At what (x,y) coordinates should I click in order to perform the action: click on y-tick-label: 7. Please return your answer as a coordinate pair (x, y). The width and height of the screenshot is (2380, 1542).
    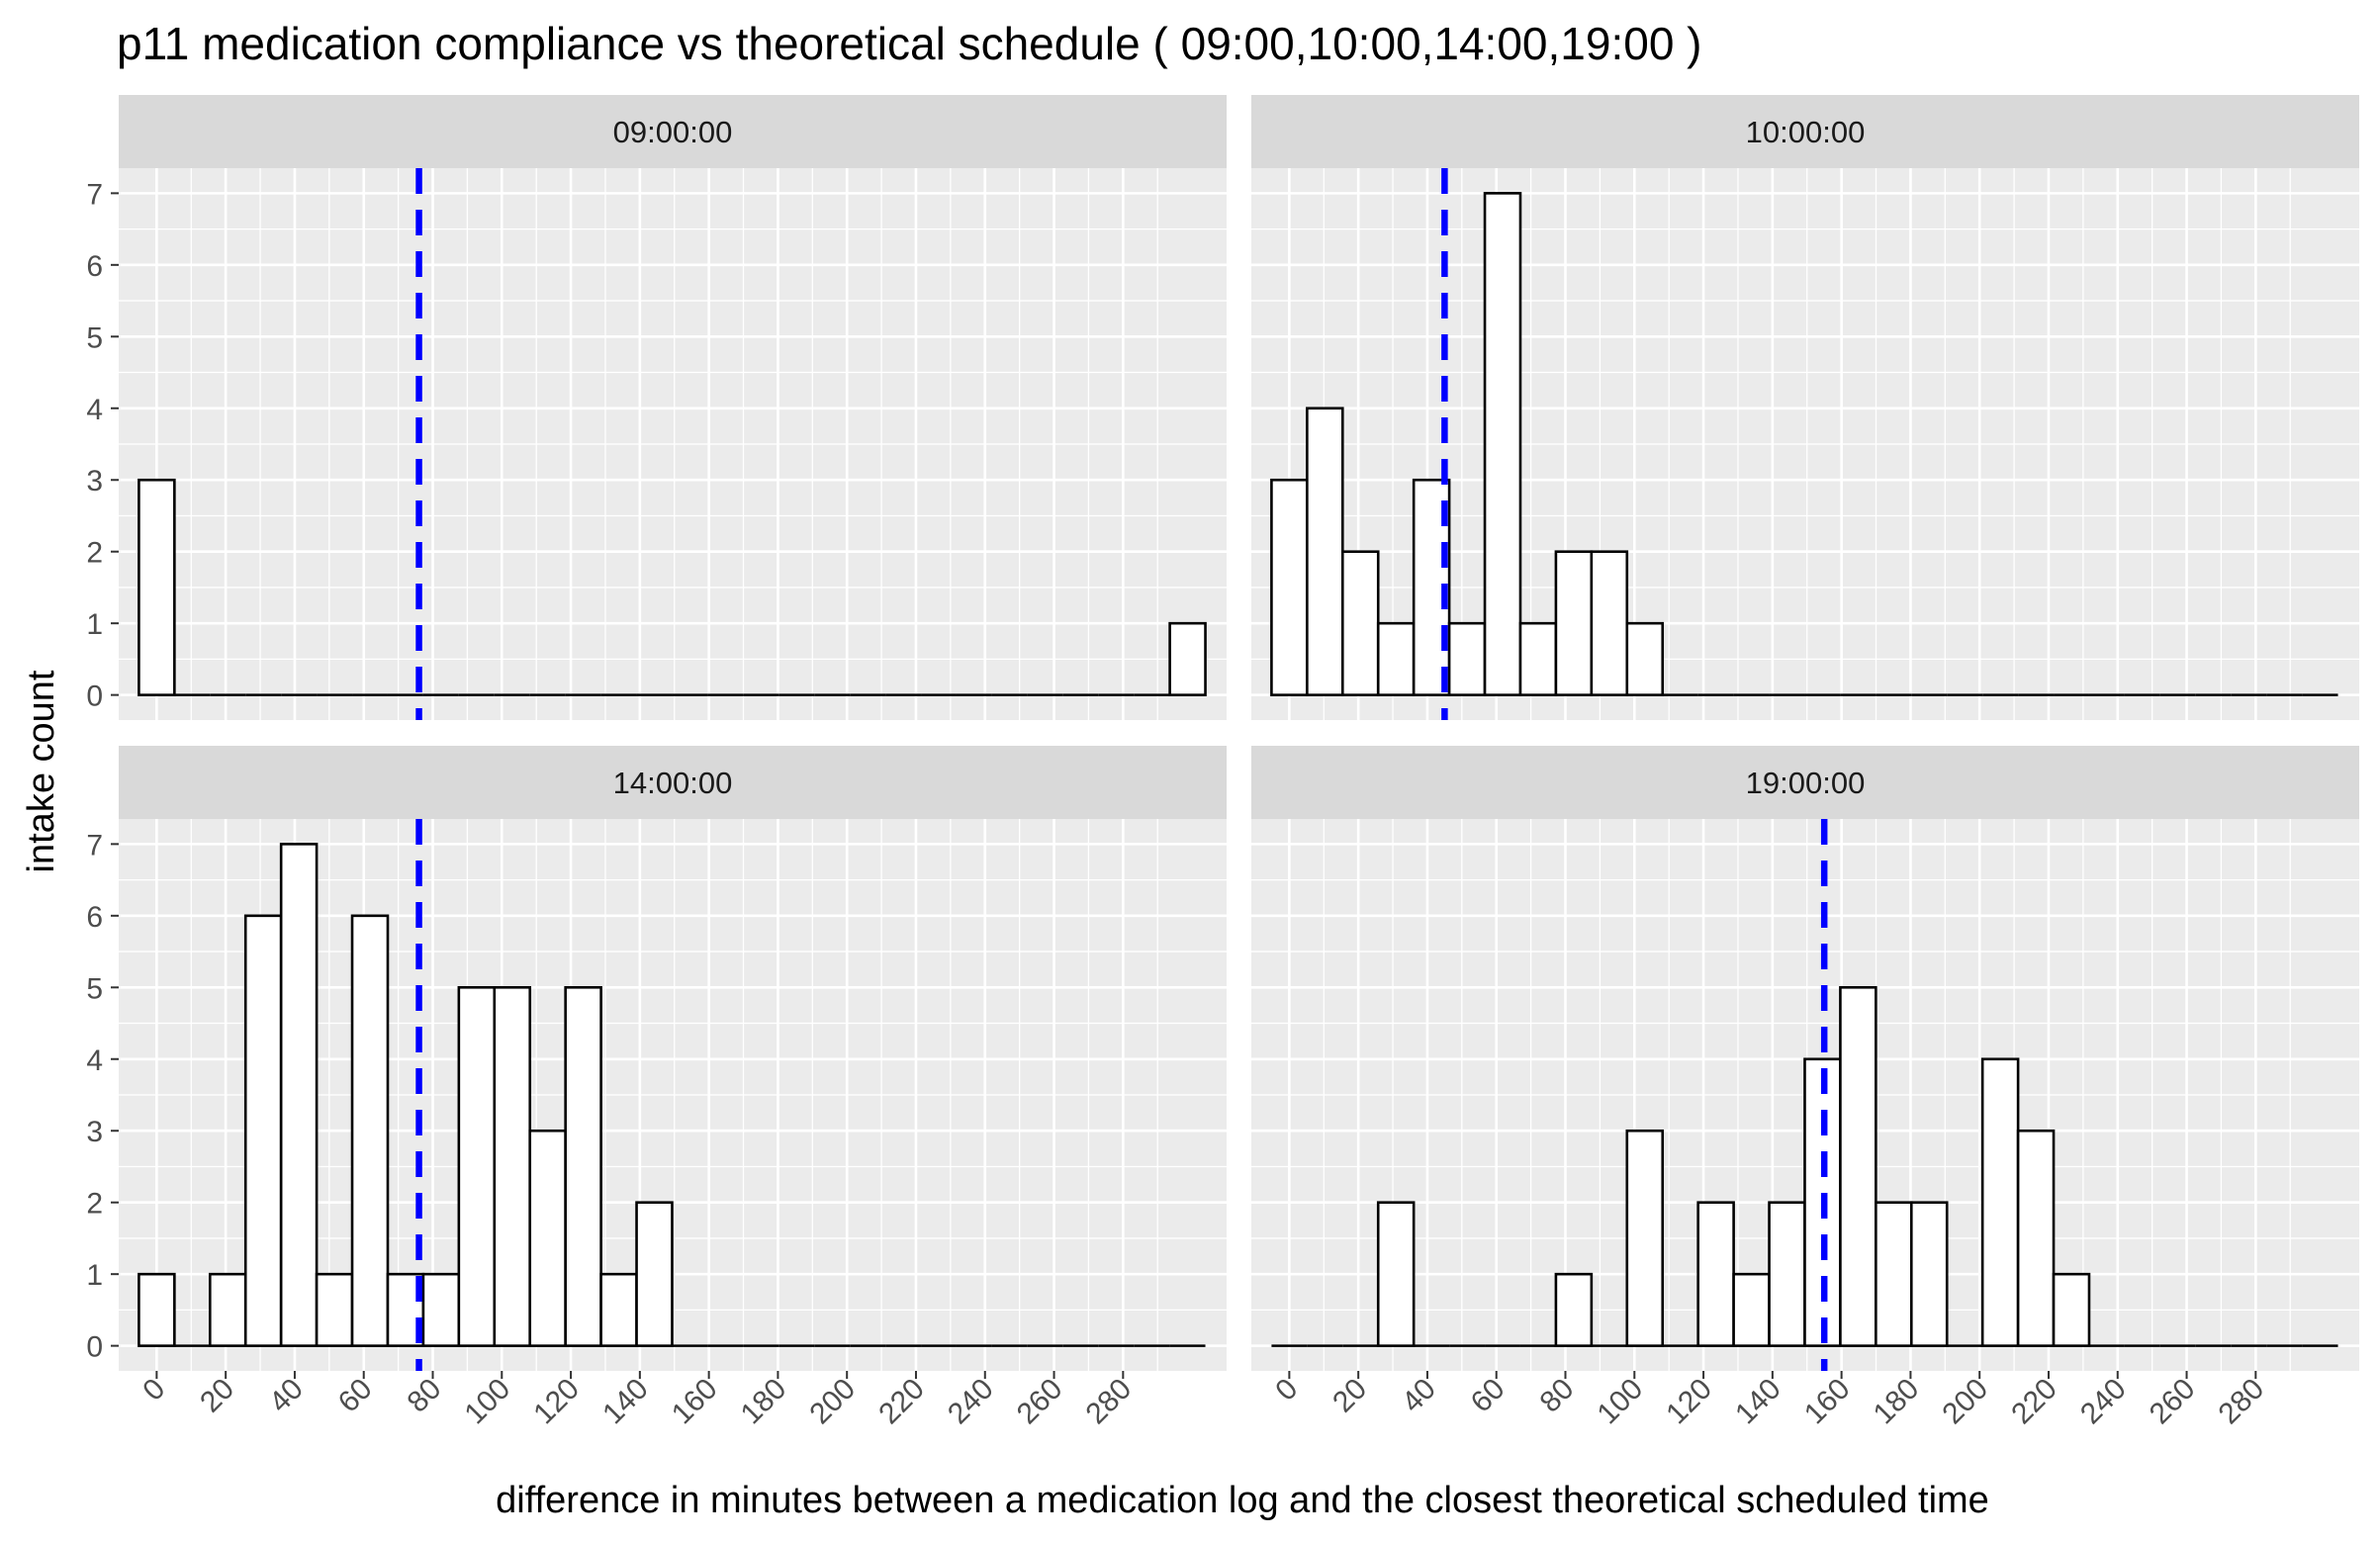
    Looking at the image, I should click on (94, 194).